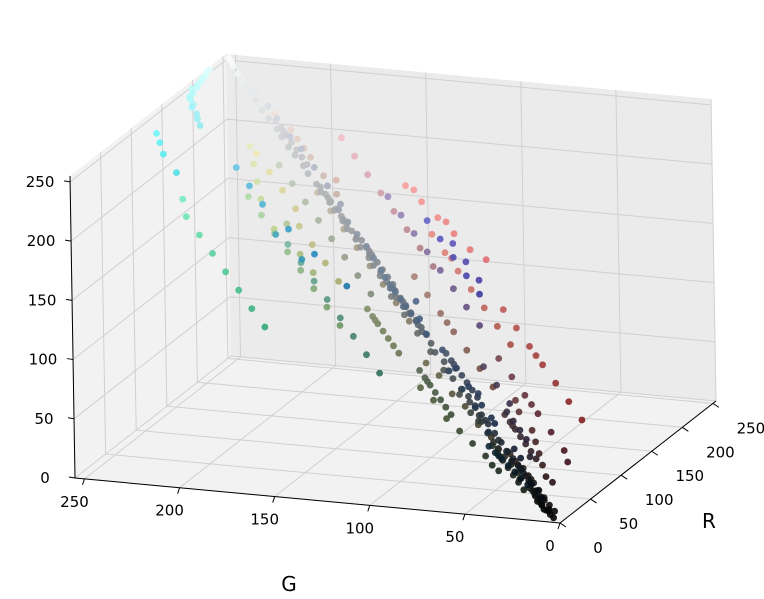  Describe the element at coordinates (638, 462) in the screenshot. I see `r-axis-line` at that location.